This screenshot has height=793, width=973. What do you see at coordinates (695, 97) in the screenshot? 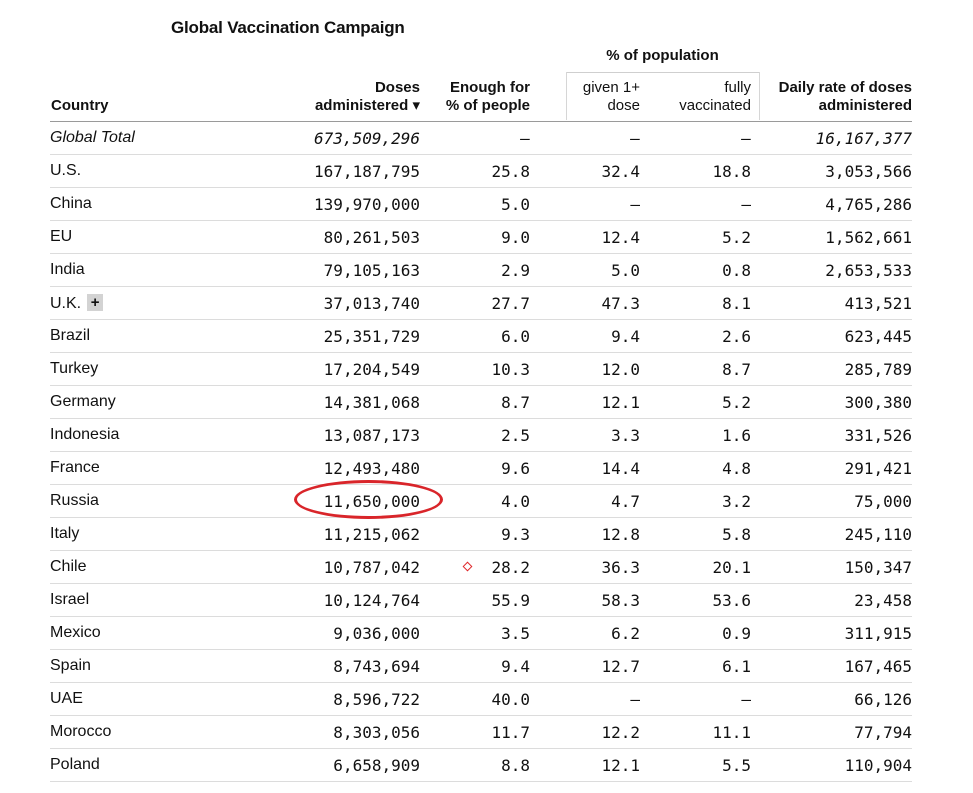
I see `header-fully-vaccinated: fully vaccinated` at bounding box center [695, 97].